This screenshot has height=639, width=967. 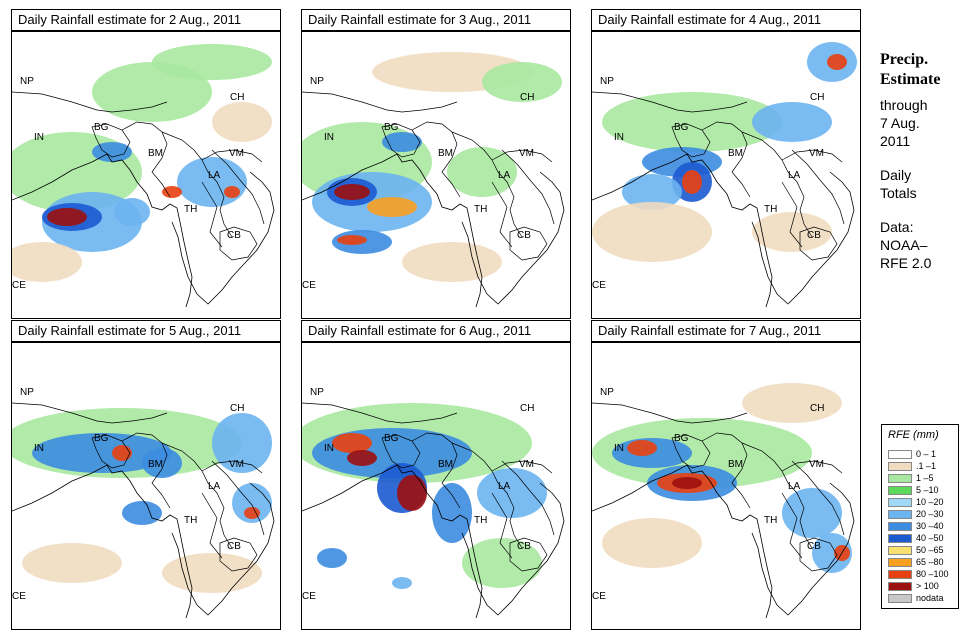 What do you see at coordinates (930, 598) in the screenshot?
I see `legend-label: nodata` at bounding box center [930, 598].